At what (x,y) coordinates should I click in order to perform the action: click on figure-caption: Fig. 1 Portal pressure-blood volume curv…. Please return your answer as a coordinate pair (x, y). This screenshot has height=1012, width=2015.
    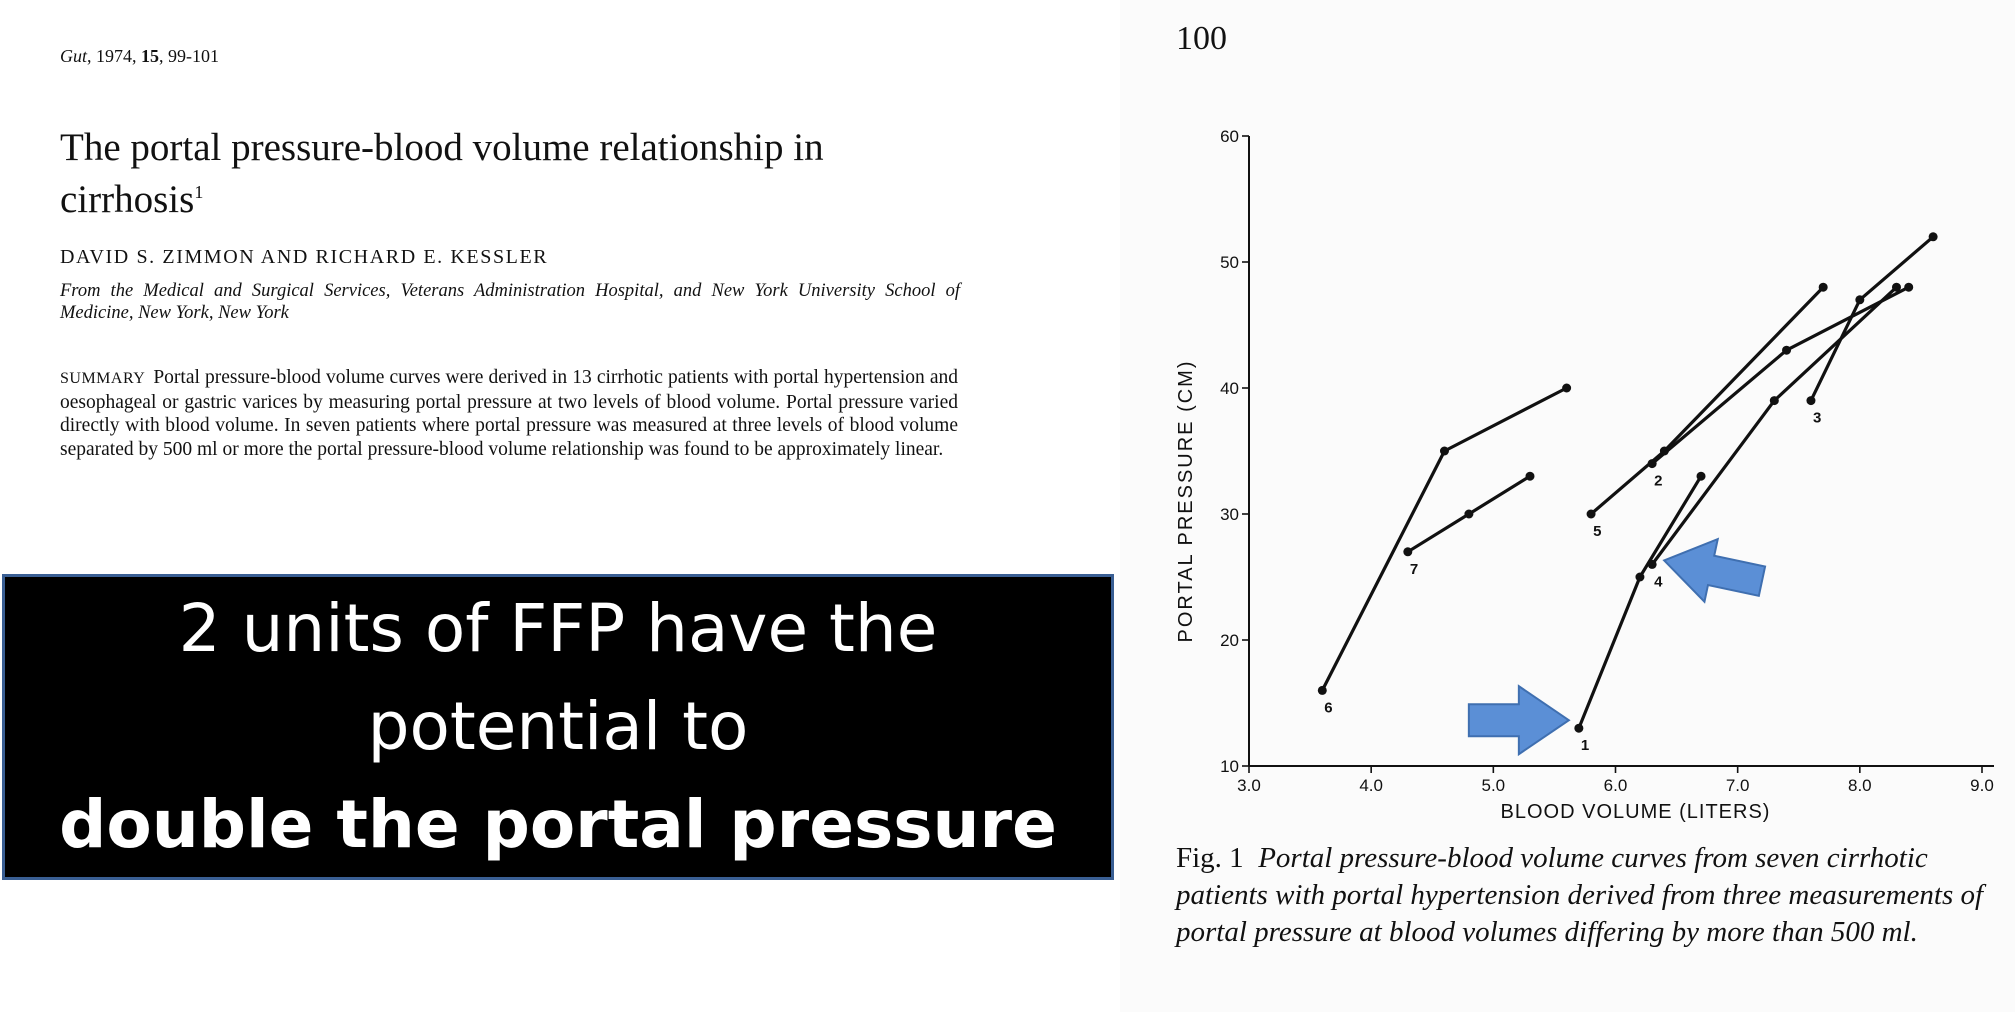
    Looking at the image, I should click on (1581, 895).